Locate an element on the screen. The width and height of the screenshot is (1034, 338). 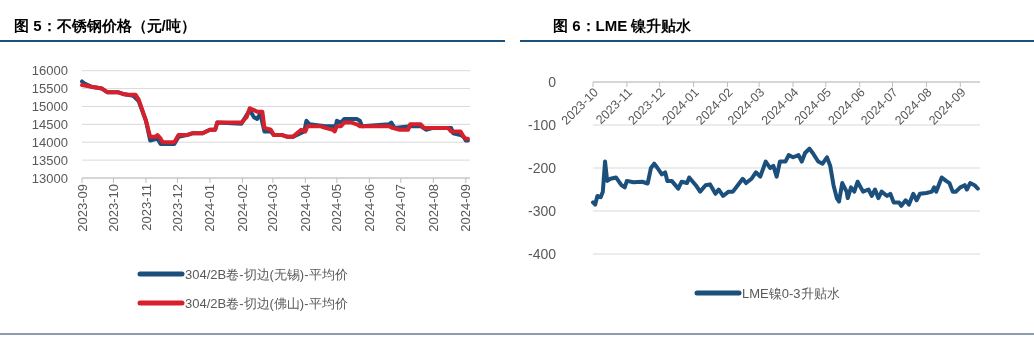
y-tick-label: -400 is located at coordinates (542, 253).